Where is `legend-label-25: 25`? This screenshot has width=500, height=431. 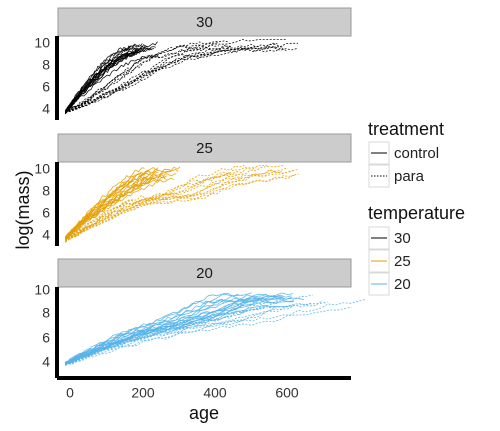 legend-label-25: 25 is located at coordinates (402, 261).